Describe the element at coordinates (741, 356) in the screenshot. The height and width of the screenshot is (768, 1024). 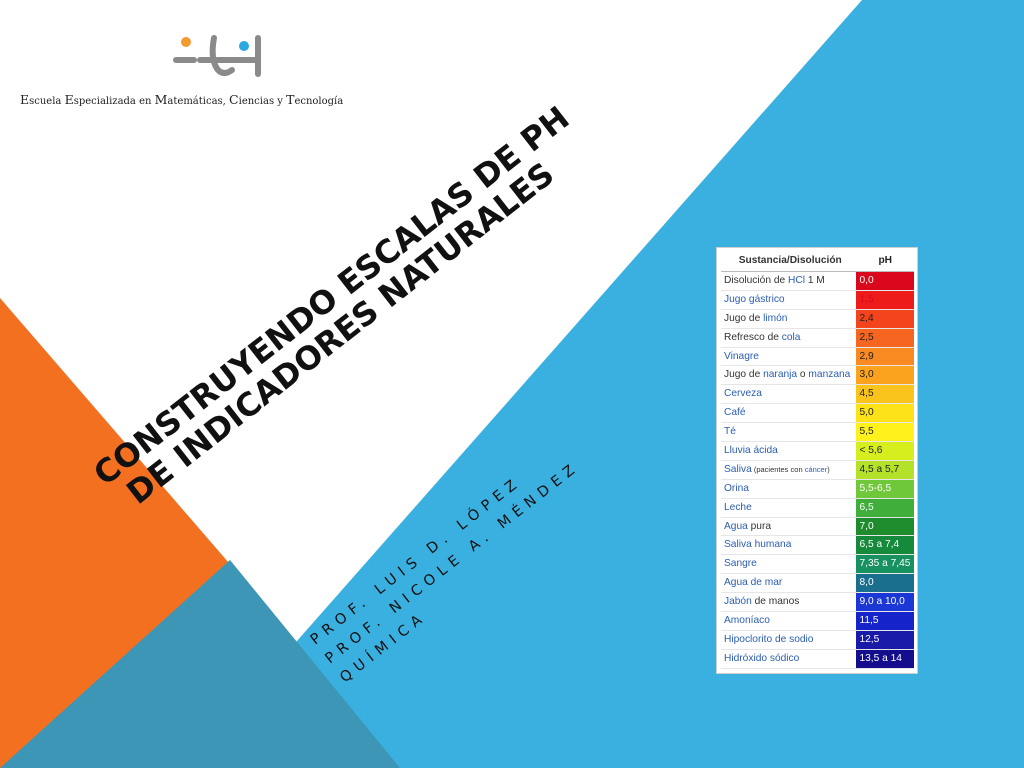
I see `substance-text: Vinagre` at that location.